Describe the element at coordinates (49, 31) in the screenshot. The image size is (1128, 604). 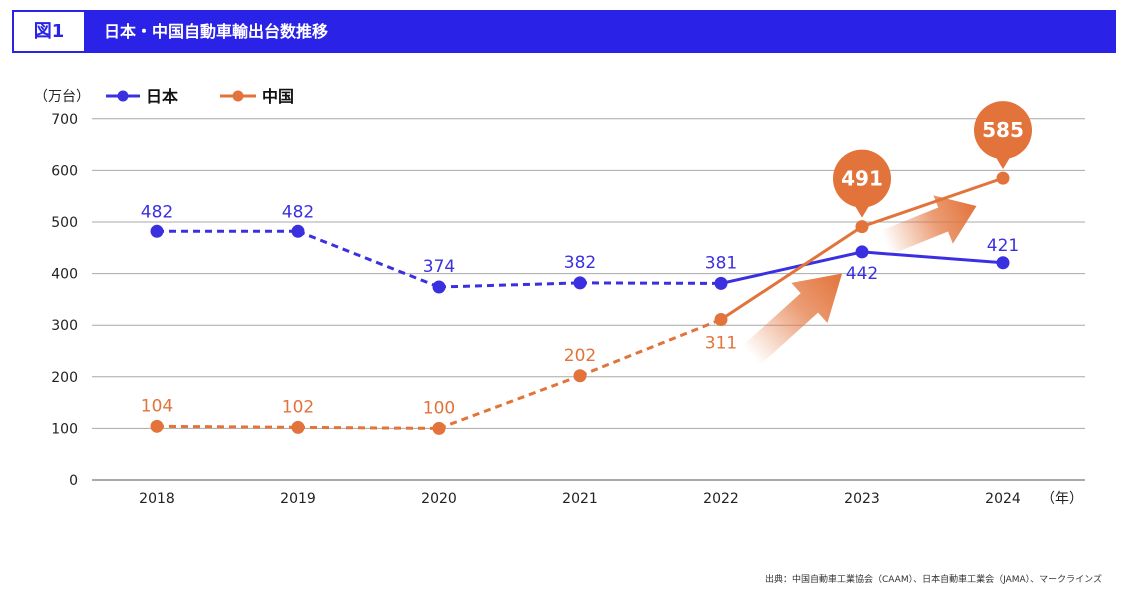
I see `figure-label: 図1` at that location.